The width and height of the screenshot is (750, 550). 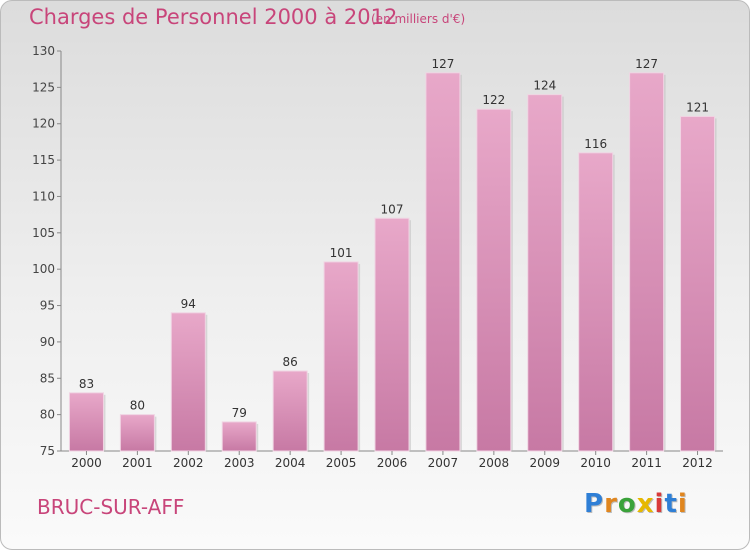 What do you see at coordinates (47, 451) in the screenshot?
I see `y-tick-label: 75` at bounding box center [47, 451].